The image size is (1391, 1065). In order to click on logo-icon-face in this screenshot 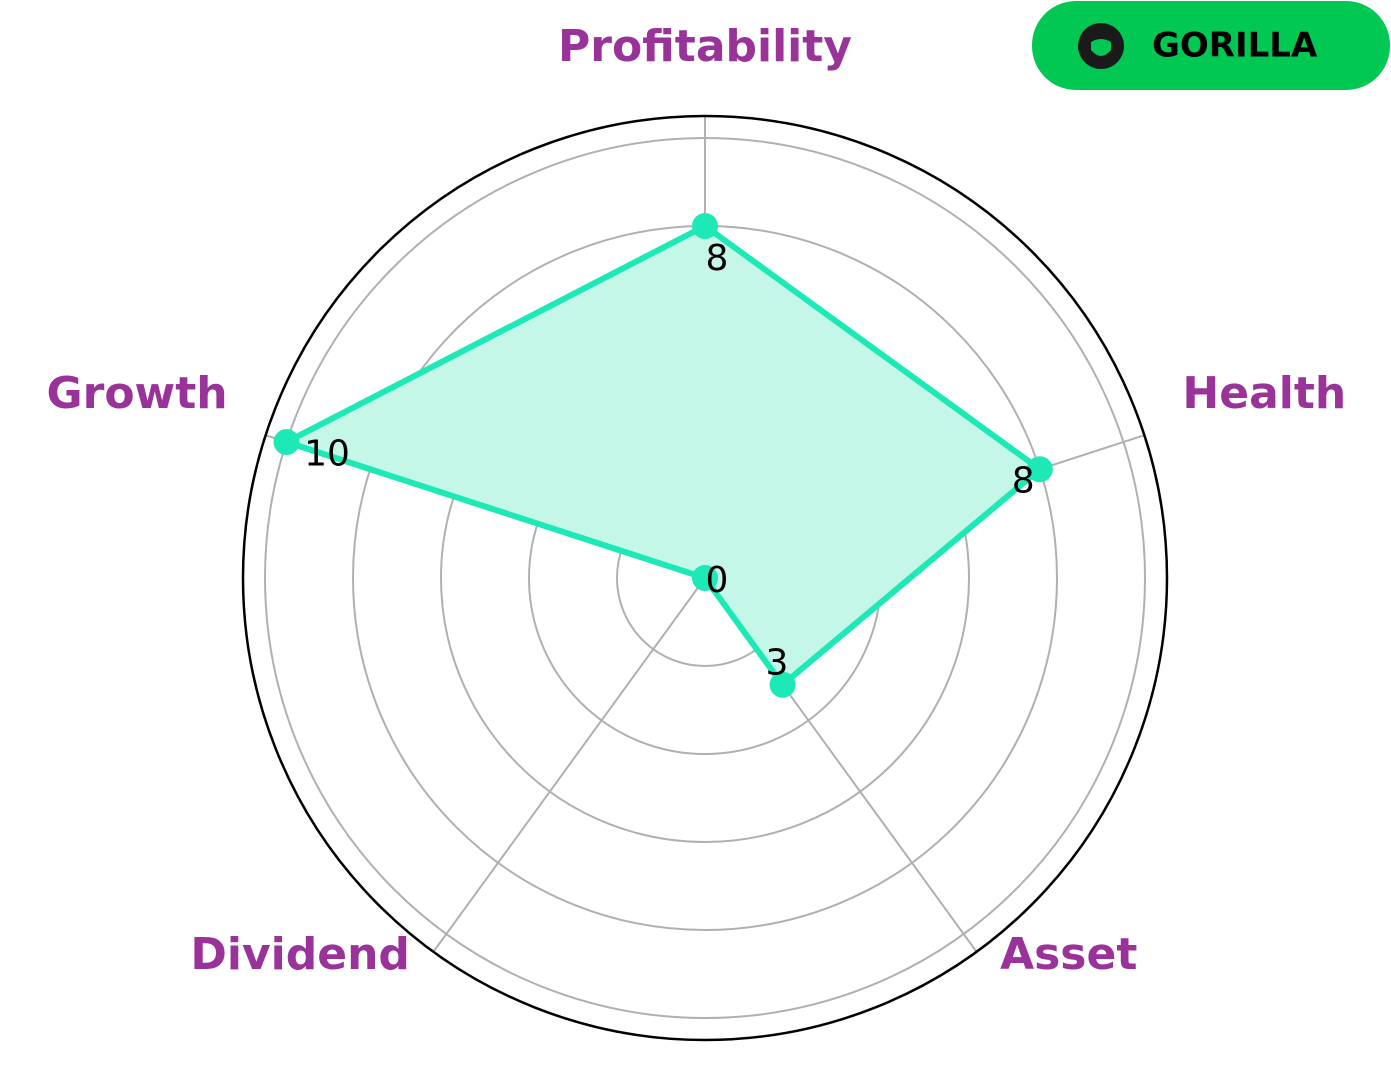, I will do `click(1101, 47)`.